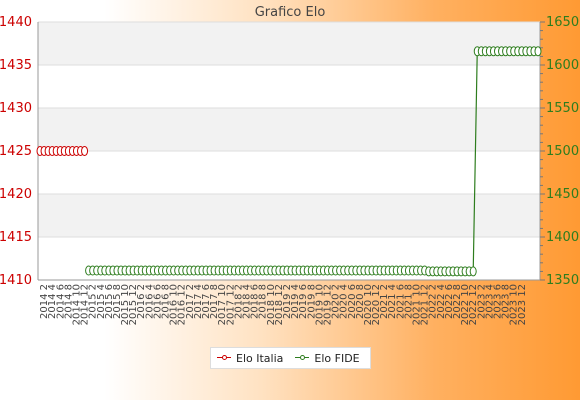 This screenshot has width=580, height=400. Describe the element at coordinates (392, 301) in the screenshot. I see `x-tick-label: 2021 4` at that location.